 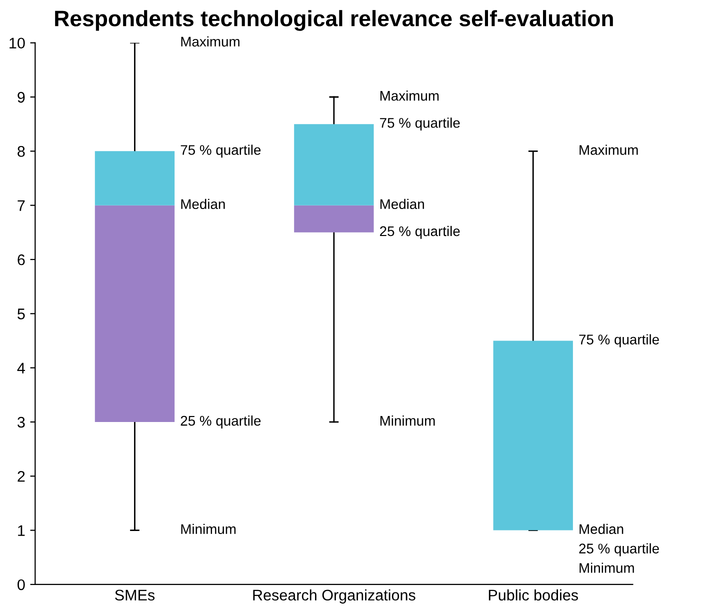 I want to click on y-tick-label: 2, so click(x=21, y=476).